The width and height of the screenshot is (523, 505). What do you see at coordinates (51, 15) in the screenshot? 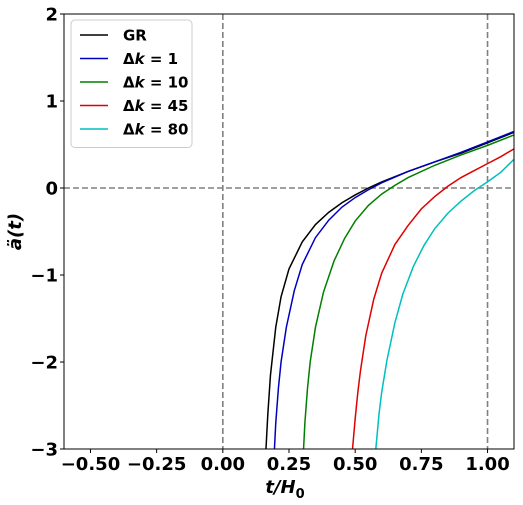
I see `y-tick-label: 2` at bounding box center [51, 15].